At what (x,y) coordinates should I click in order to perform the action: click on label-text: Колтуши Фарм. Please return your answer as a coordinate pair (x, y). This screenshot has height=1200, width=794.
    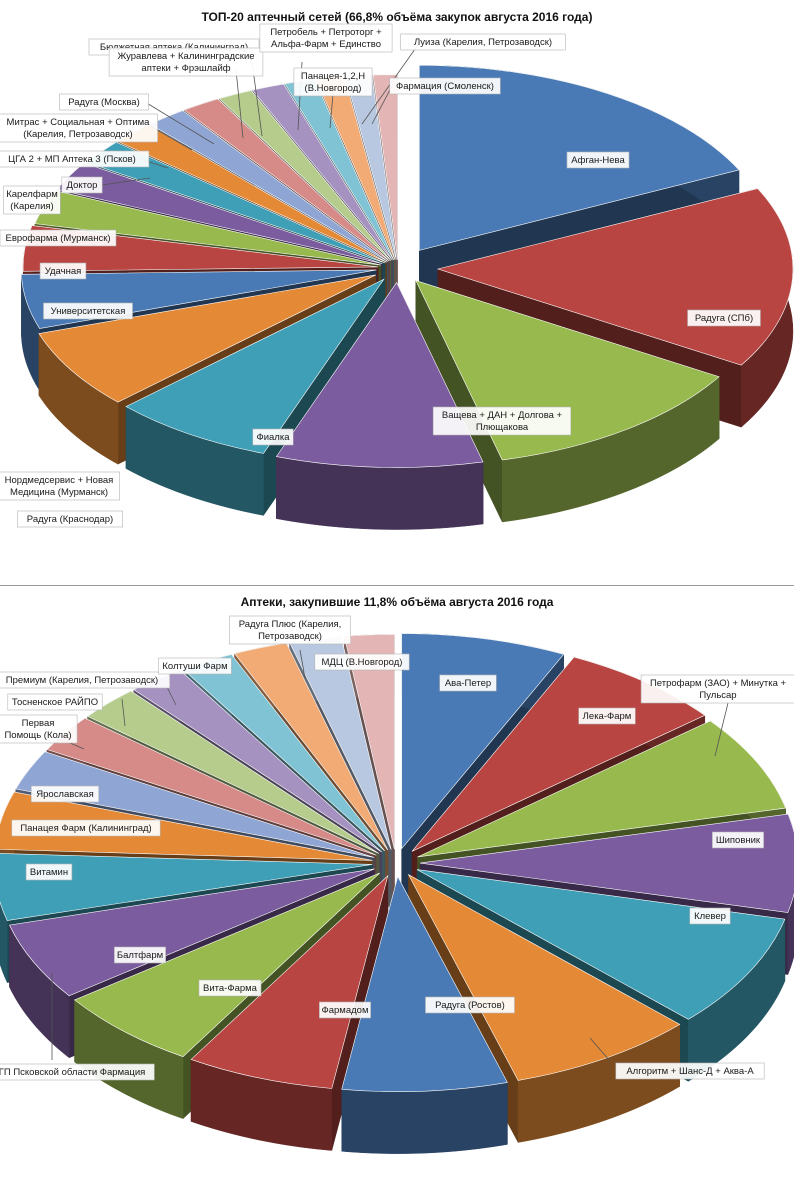
    Looking at the image, I should click on (194, 666).